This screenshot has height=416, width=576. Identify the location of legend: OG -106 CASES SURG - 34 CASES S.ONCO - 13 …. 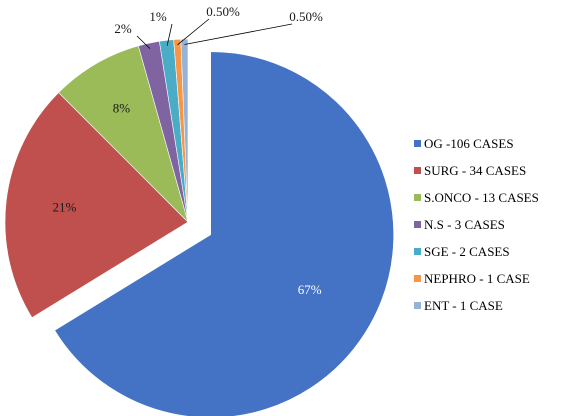
(476, 224).